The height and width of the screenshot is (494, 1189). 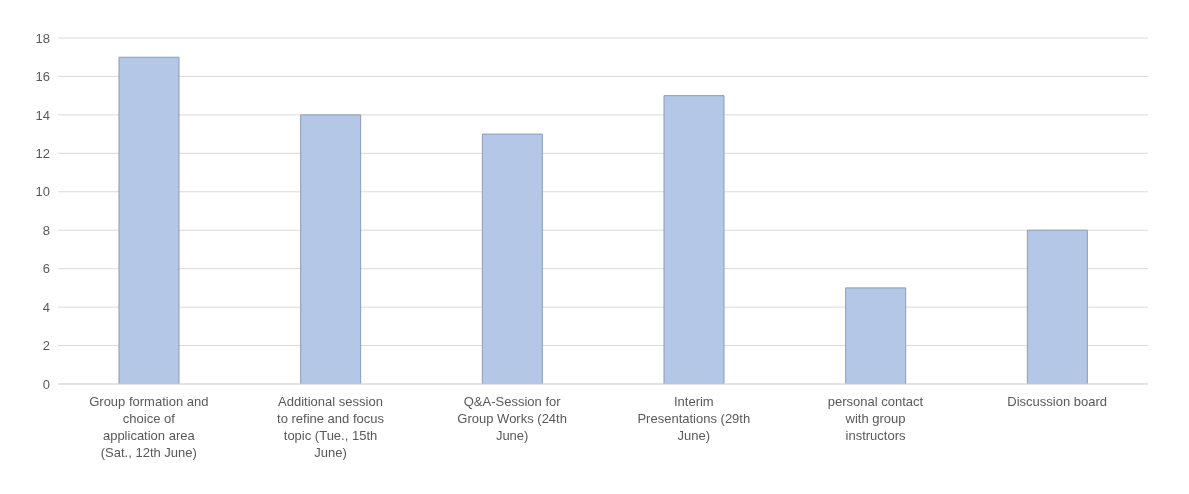 What do you see at coordinates (46, 269) in the screenshot?
I see `y-tick-label: 6` at bounding box center [46, 269].